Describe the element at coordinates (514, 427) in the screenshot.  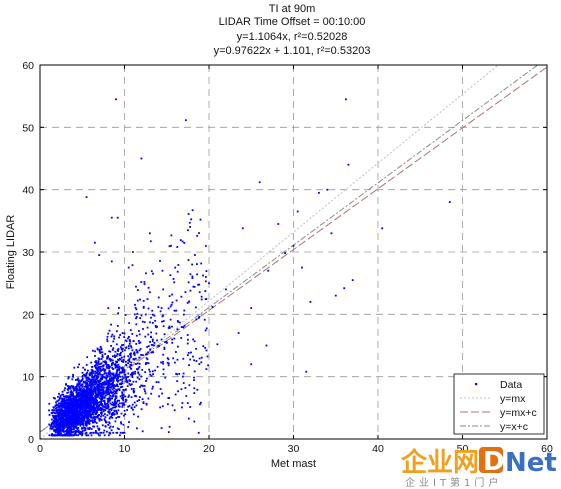
I see `legend-label-3: y=x+c` at that location.